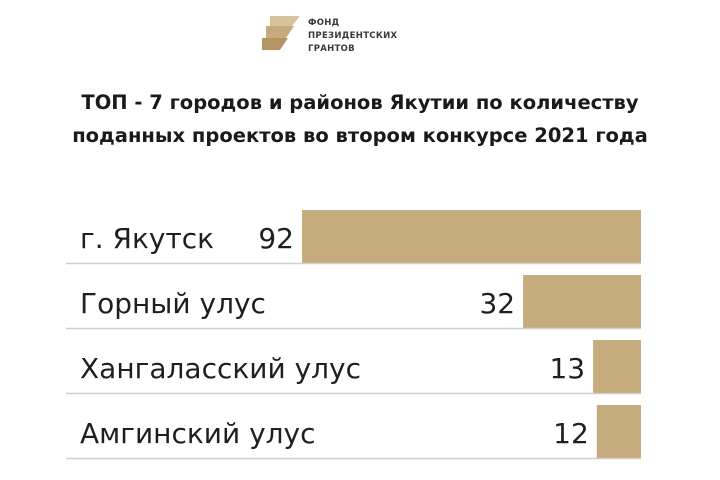 The width and height of the screenshot is (720, 480). Describe the element at coordinates (173, 303) in the screenshot. I see `category-label-1: Горный улус` at that location.